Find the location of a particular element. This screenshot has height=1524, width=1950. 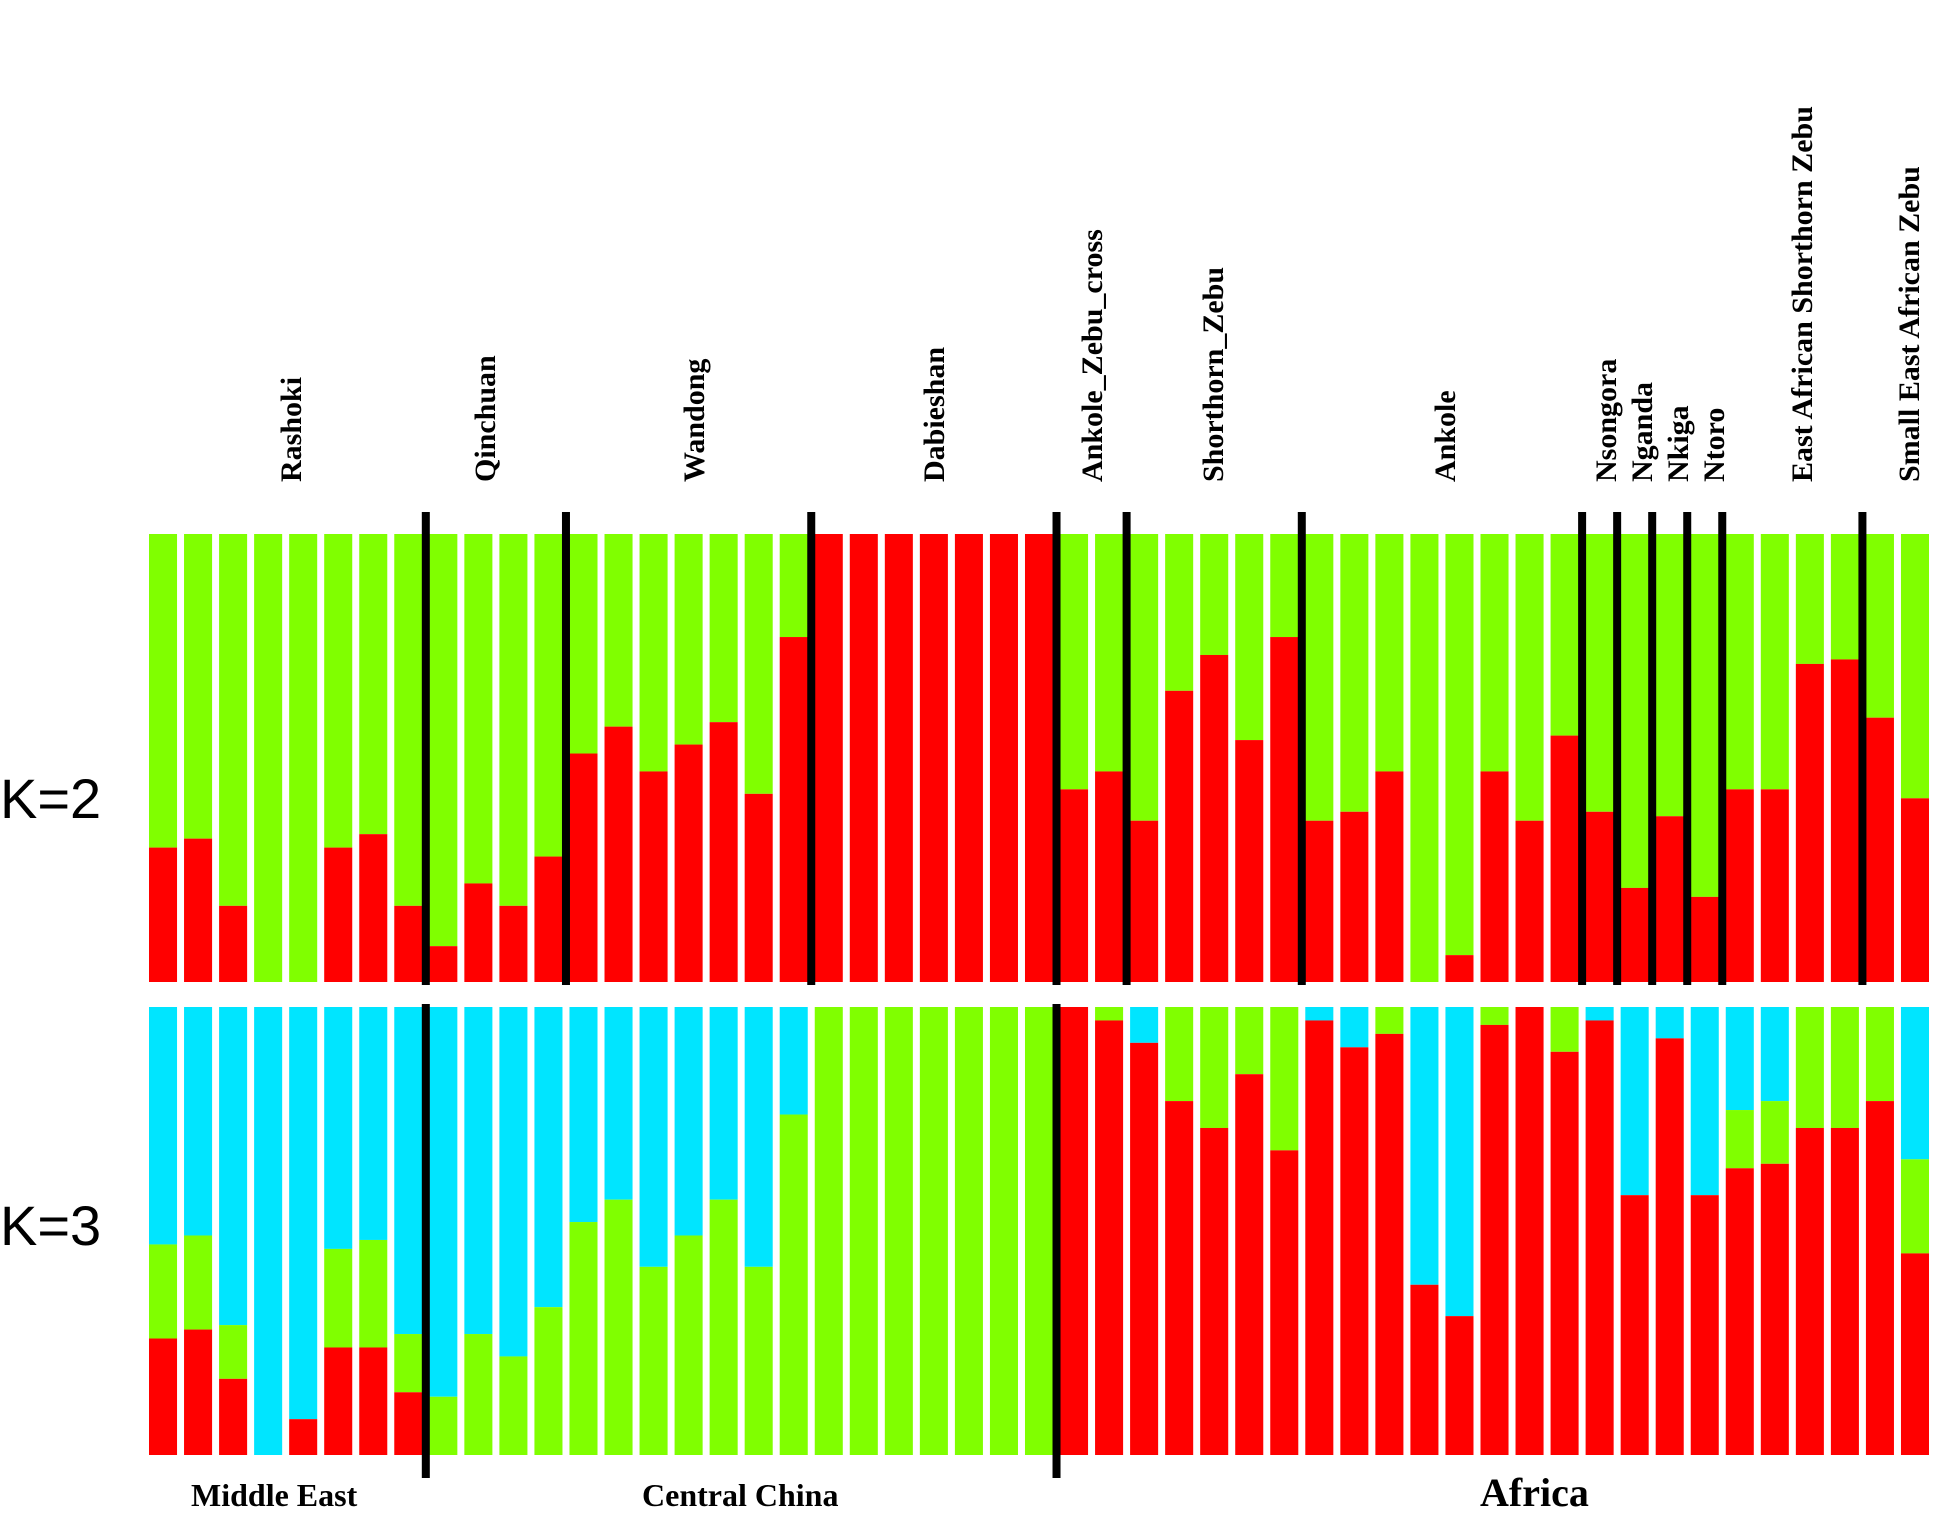

k3-bar-30-green is located at coordinates (1214, 1067).